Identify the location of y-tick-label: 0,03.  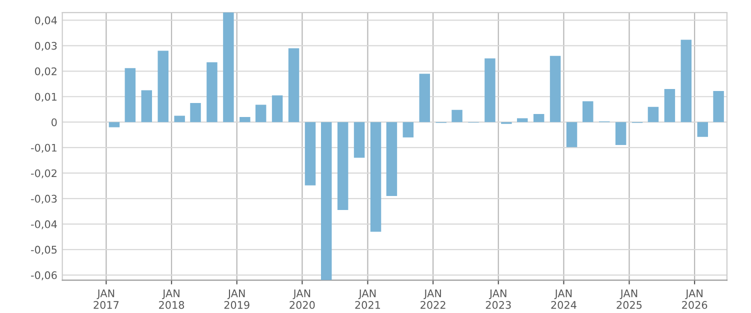
(45, 46).